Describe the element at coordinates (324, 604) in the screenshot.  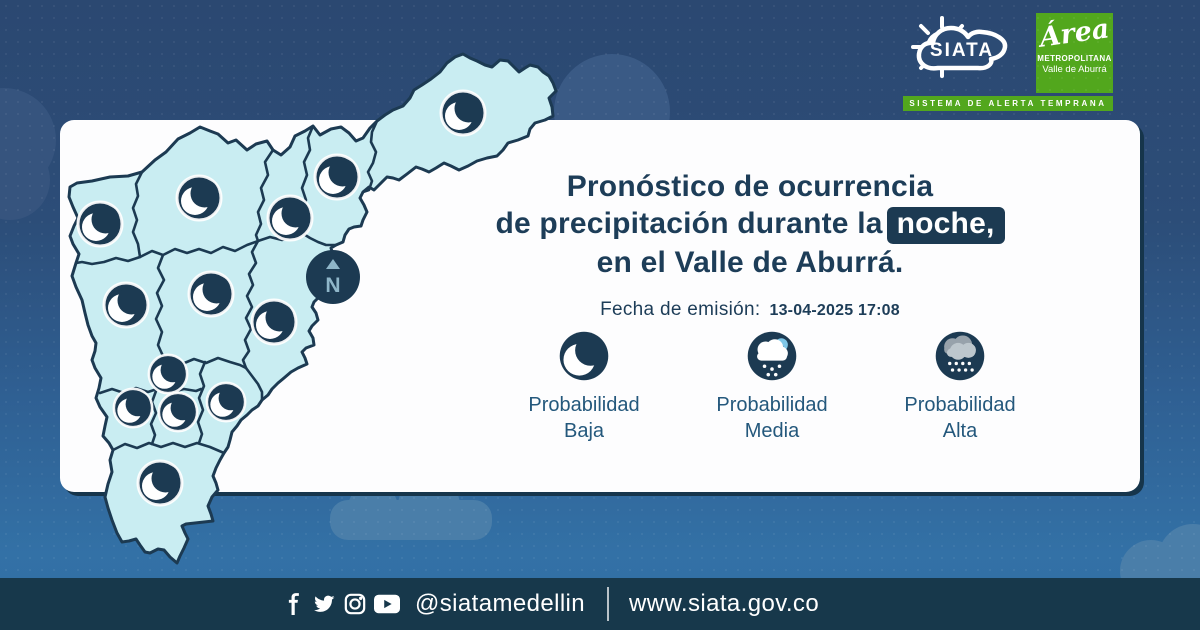
I see `twitter-icon` at that location.